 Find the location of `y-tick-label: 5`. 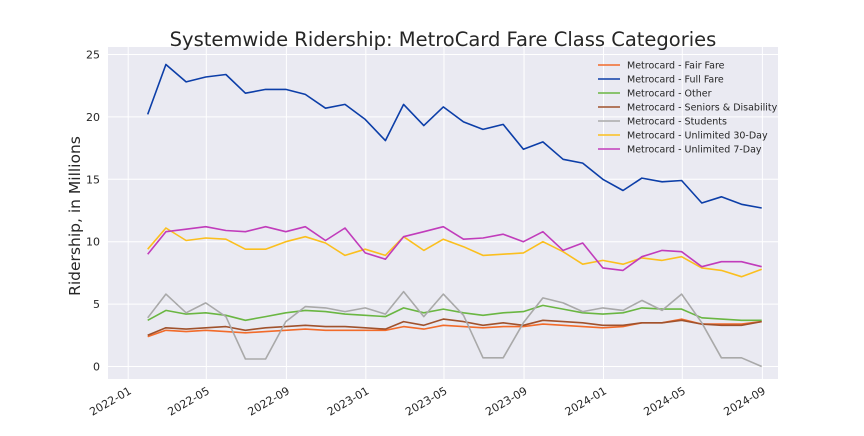

y-tick-label: 5 is located at coordinates (96, 304).